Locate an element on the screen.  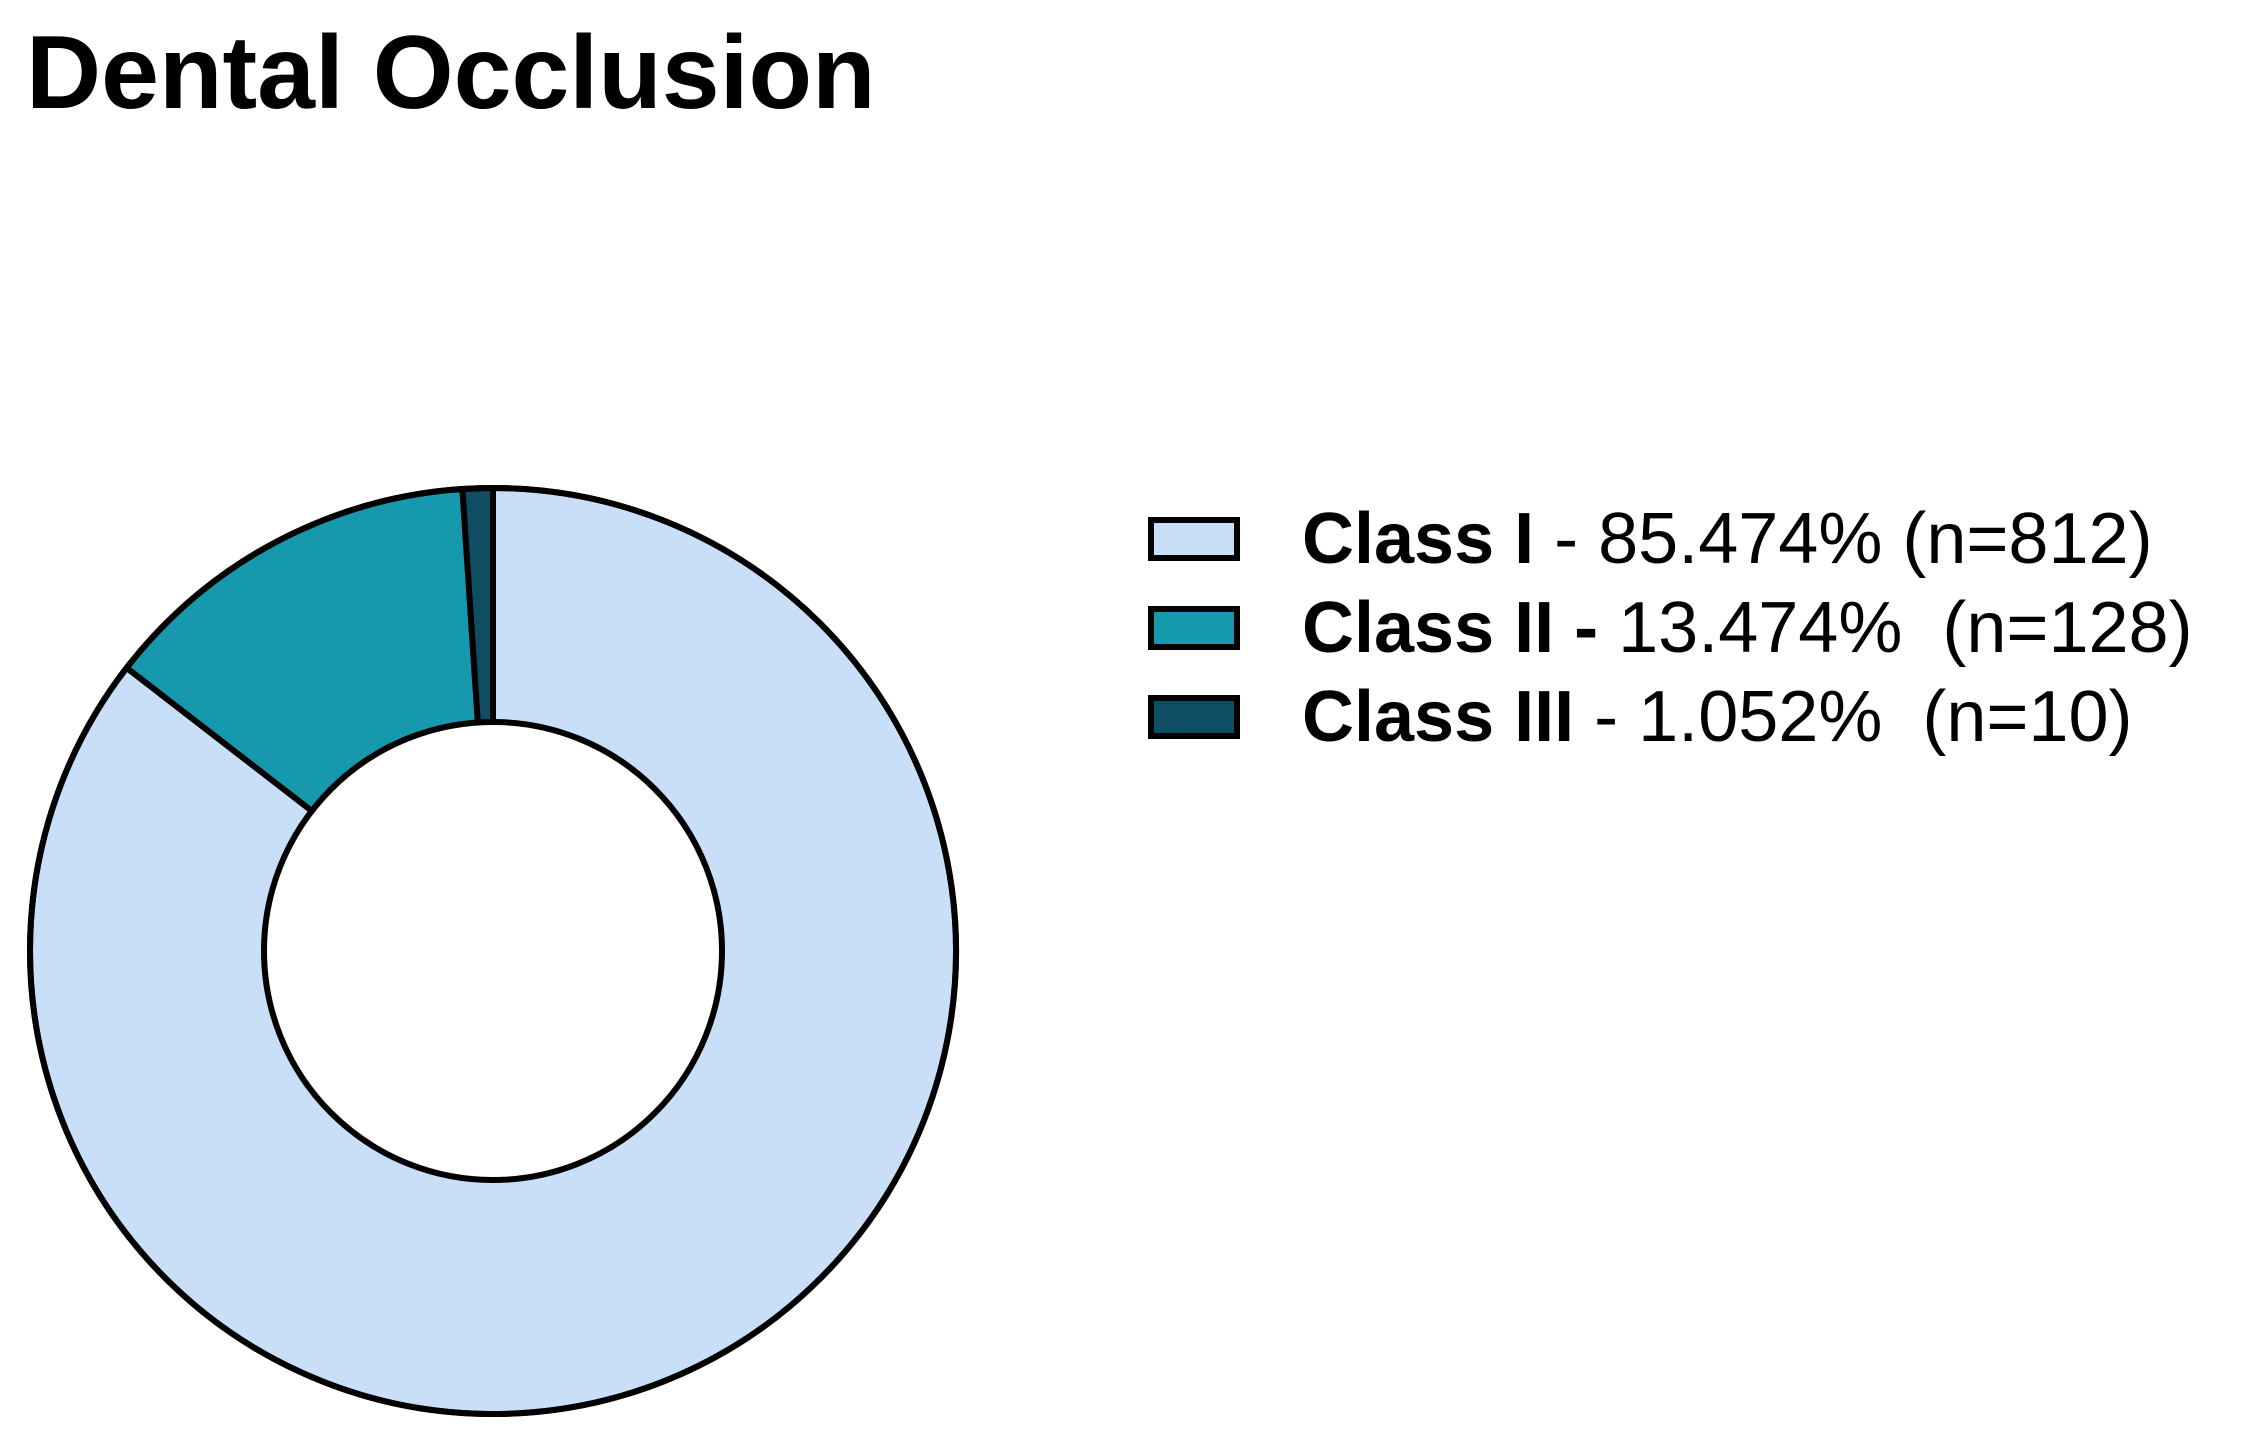
legend-item-class-i: Class I - 85.474% (n=812) is located at coordinates (1670, 538).